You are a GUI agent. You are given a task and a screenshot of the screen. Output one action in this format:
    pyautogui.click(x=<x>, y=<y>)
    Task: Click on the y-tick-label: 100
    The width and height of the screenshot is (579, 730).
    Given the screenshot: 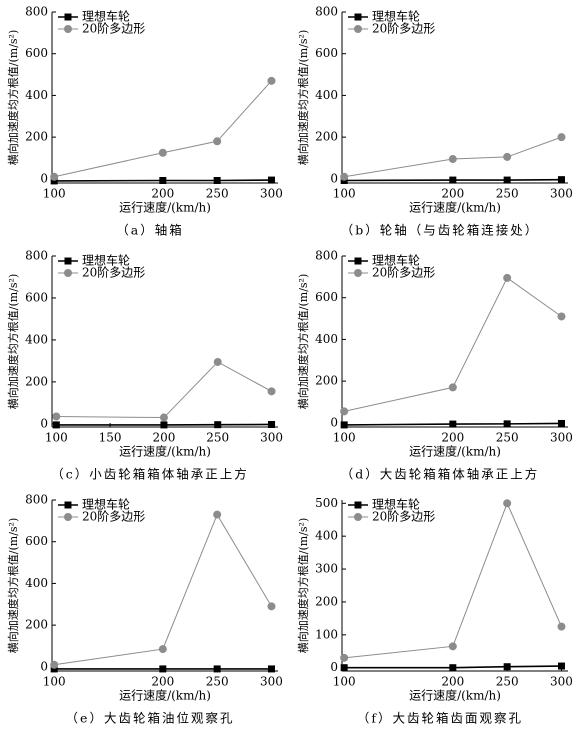 What is the action you would take?
    pyautogui.click(x=326, y=634)
    